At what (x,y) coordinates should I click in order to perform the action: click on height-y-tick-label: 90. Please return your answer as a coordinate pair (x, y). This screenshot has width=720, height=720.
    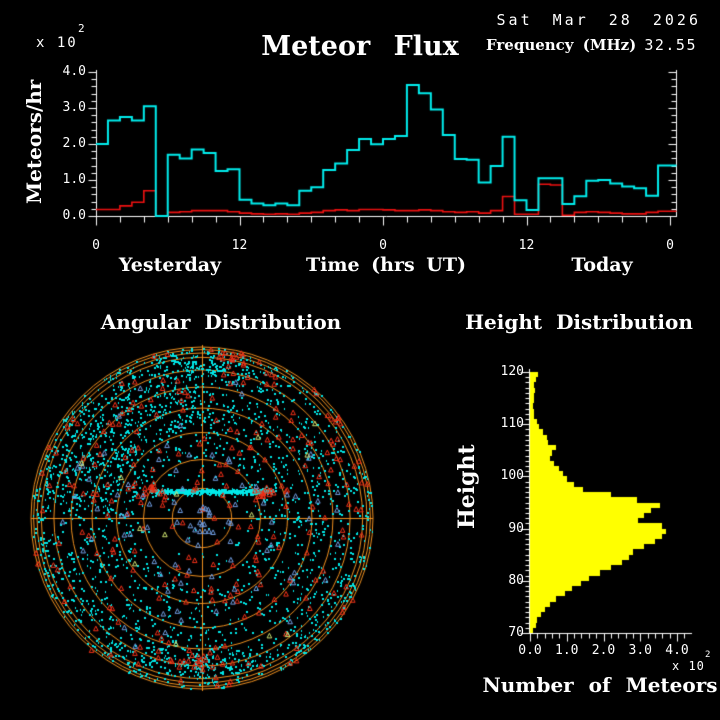
    Looking at the image, I should click on (516, 528).